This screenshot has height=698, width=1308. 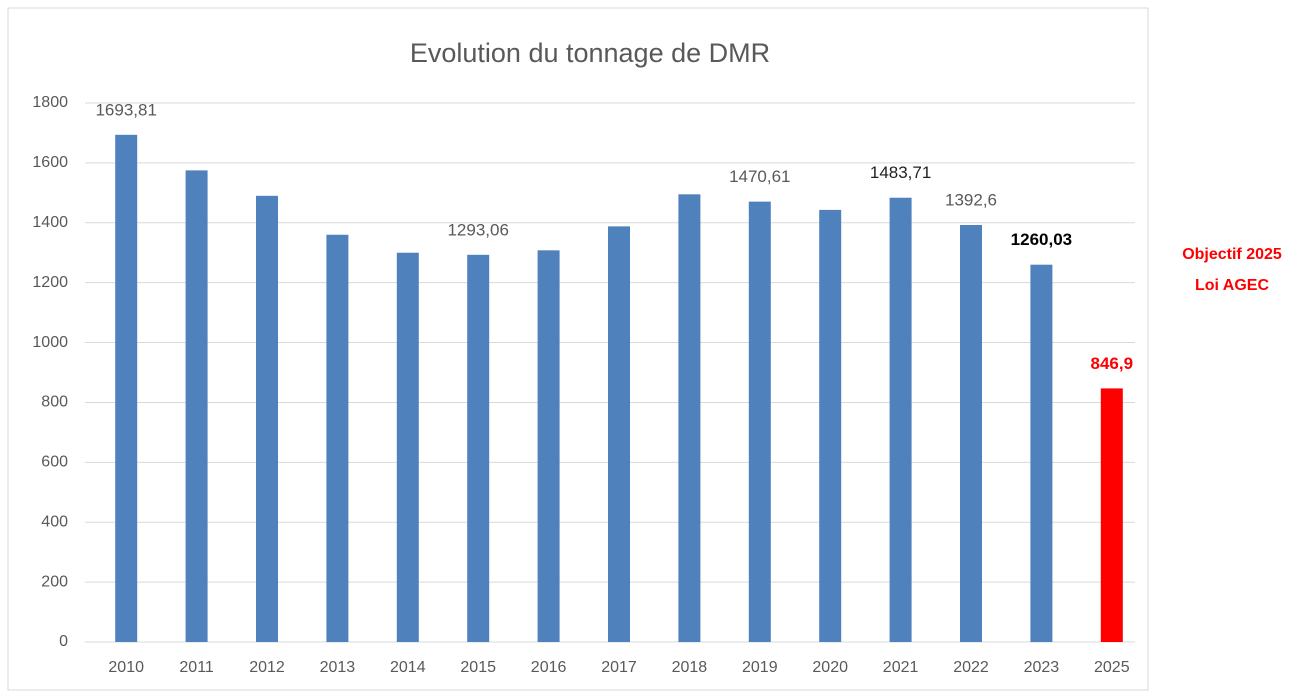 I want to click on data-label: 1293,06, so click(x=477, y=229).